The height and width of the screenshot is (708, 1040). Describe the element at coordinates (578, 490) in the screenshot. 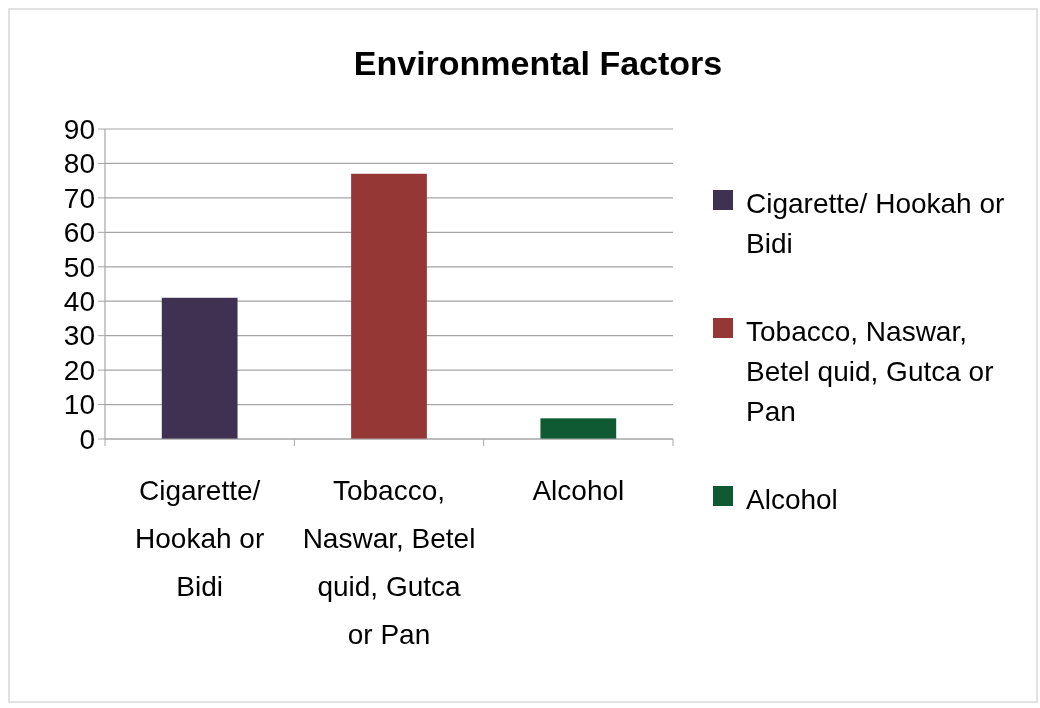

I see `x-tick-label: Alcohol` at that location.